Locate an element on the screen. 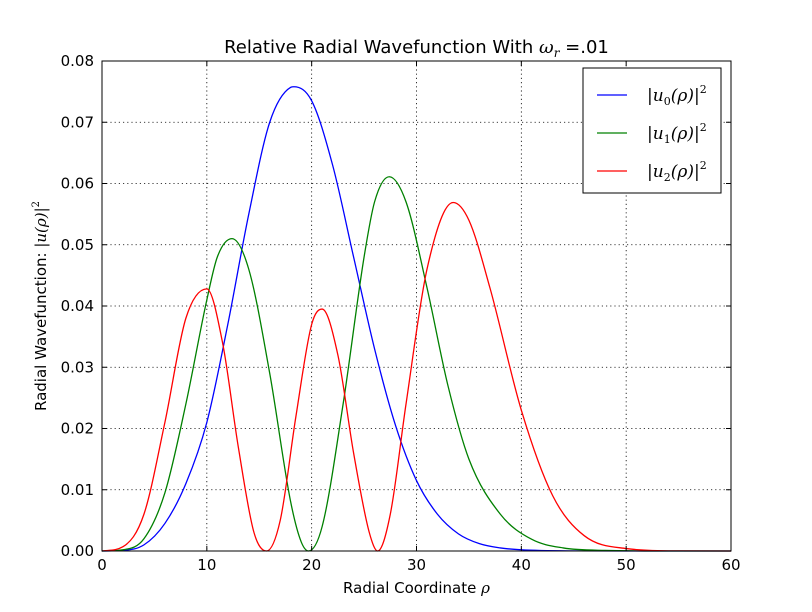 This screenshot has height=612, width=812. y-tick-label: 0.02 is located at coordinates (77, 429).